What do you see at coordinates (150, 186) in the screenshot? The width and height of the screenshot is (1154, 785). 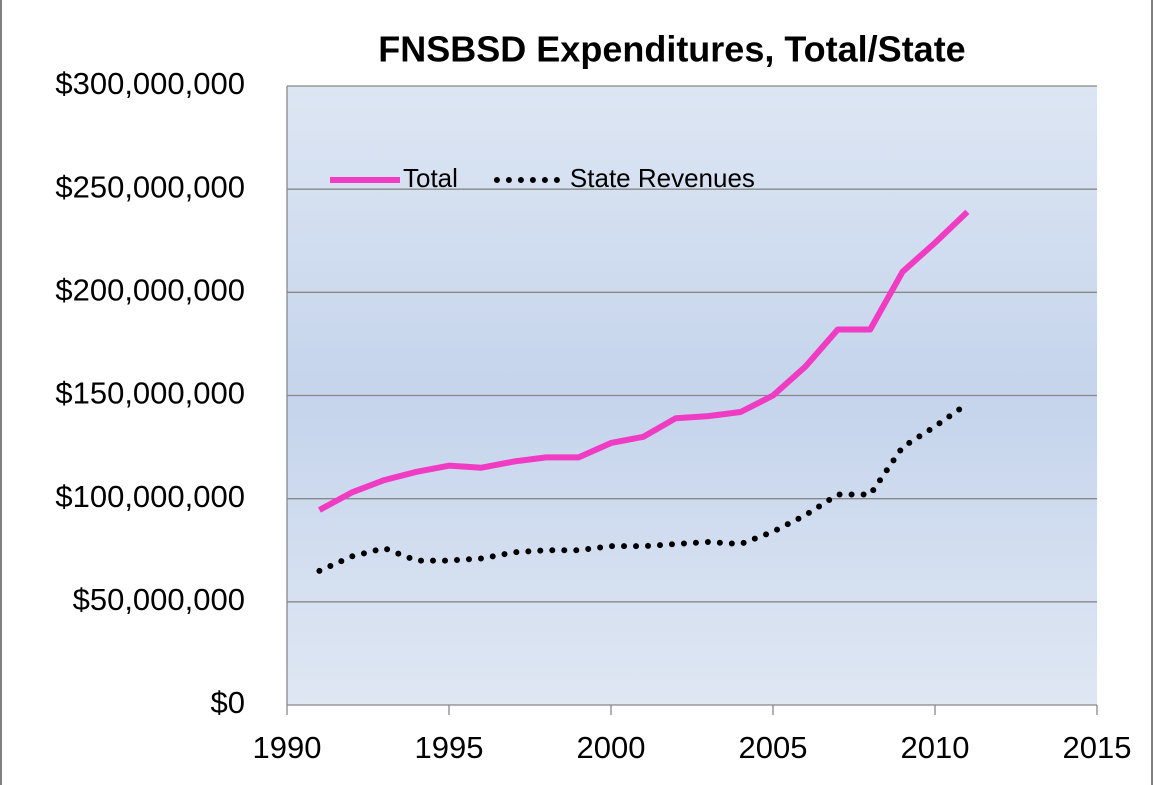 I see `y-tick-label: $250,000,000` at bounding box center [150, 186].